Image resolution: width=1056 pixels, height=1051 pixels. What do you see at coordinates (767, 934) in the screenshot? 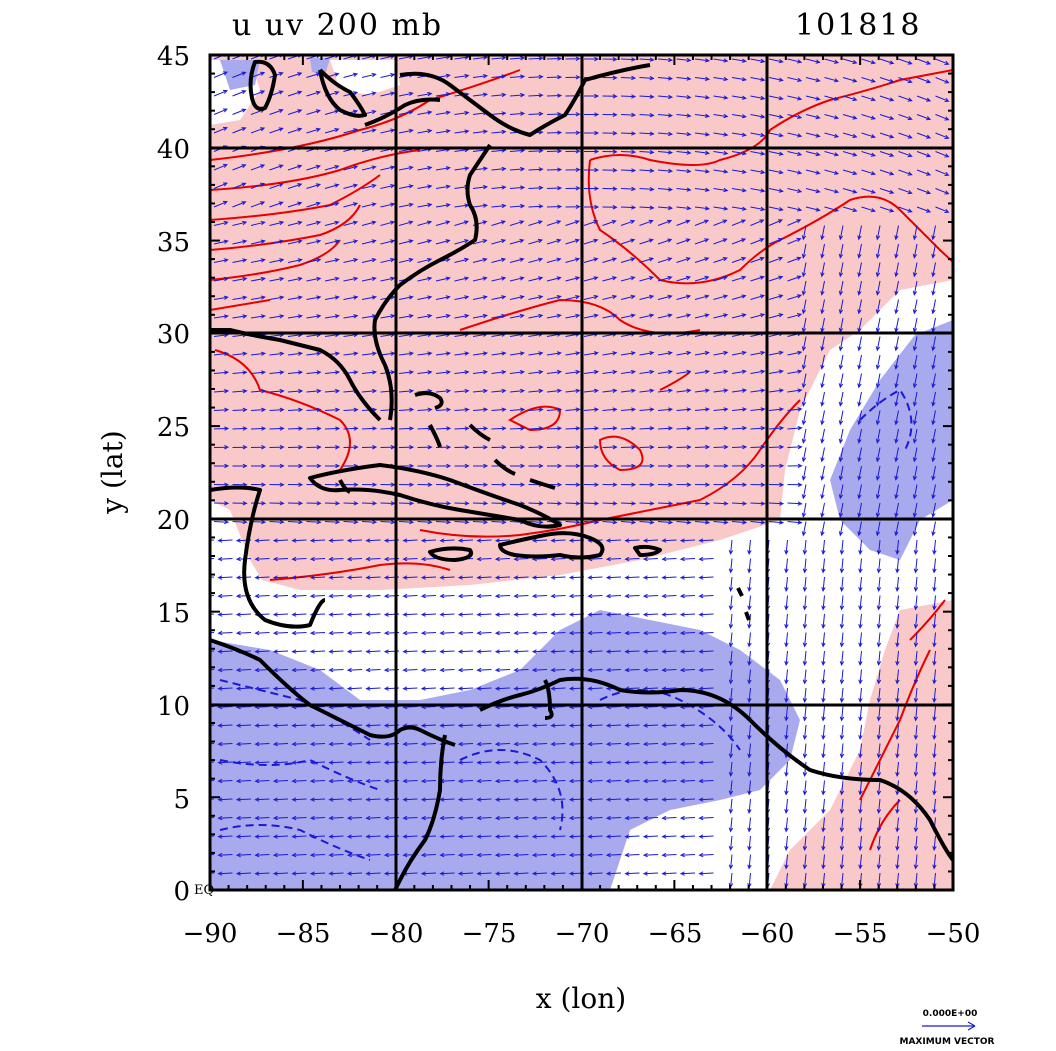
I see `x-tick-label: −60` at bounding box center [767, 934].